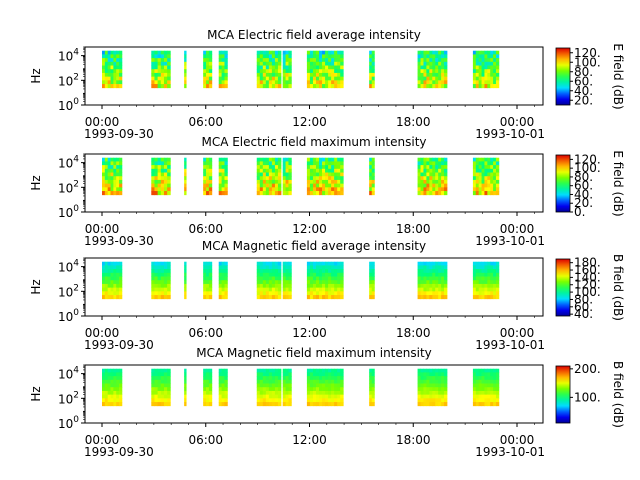 The image size is (640, 480). I want to click on x-tick-label: 06:00, so click(205, 440).